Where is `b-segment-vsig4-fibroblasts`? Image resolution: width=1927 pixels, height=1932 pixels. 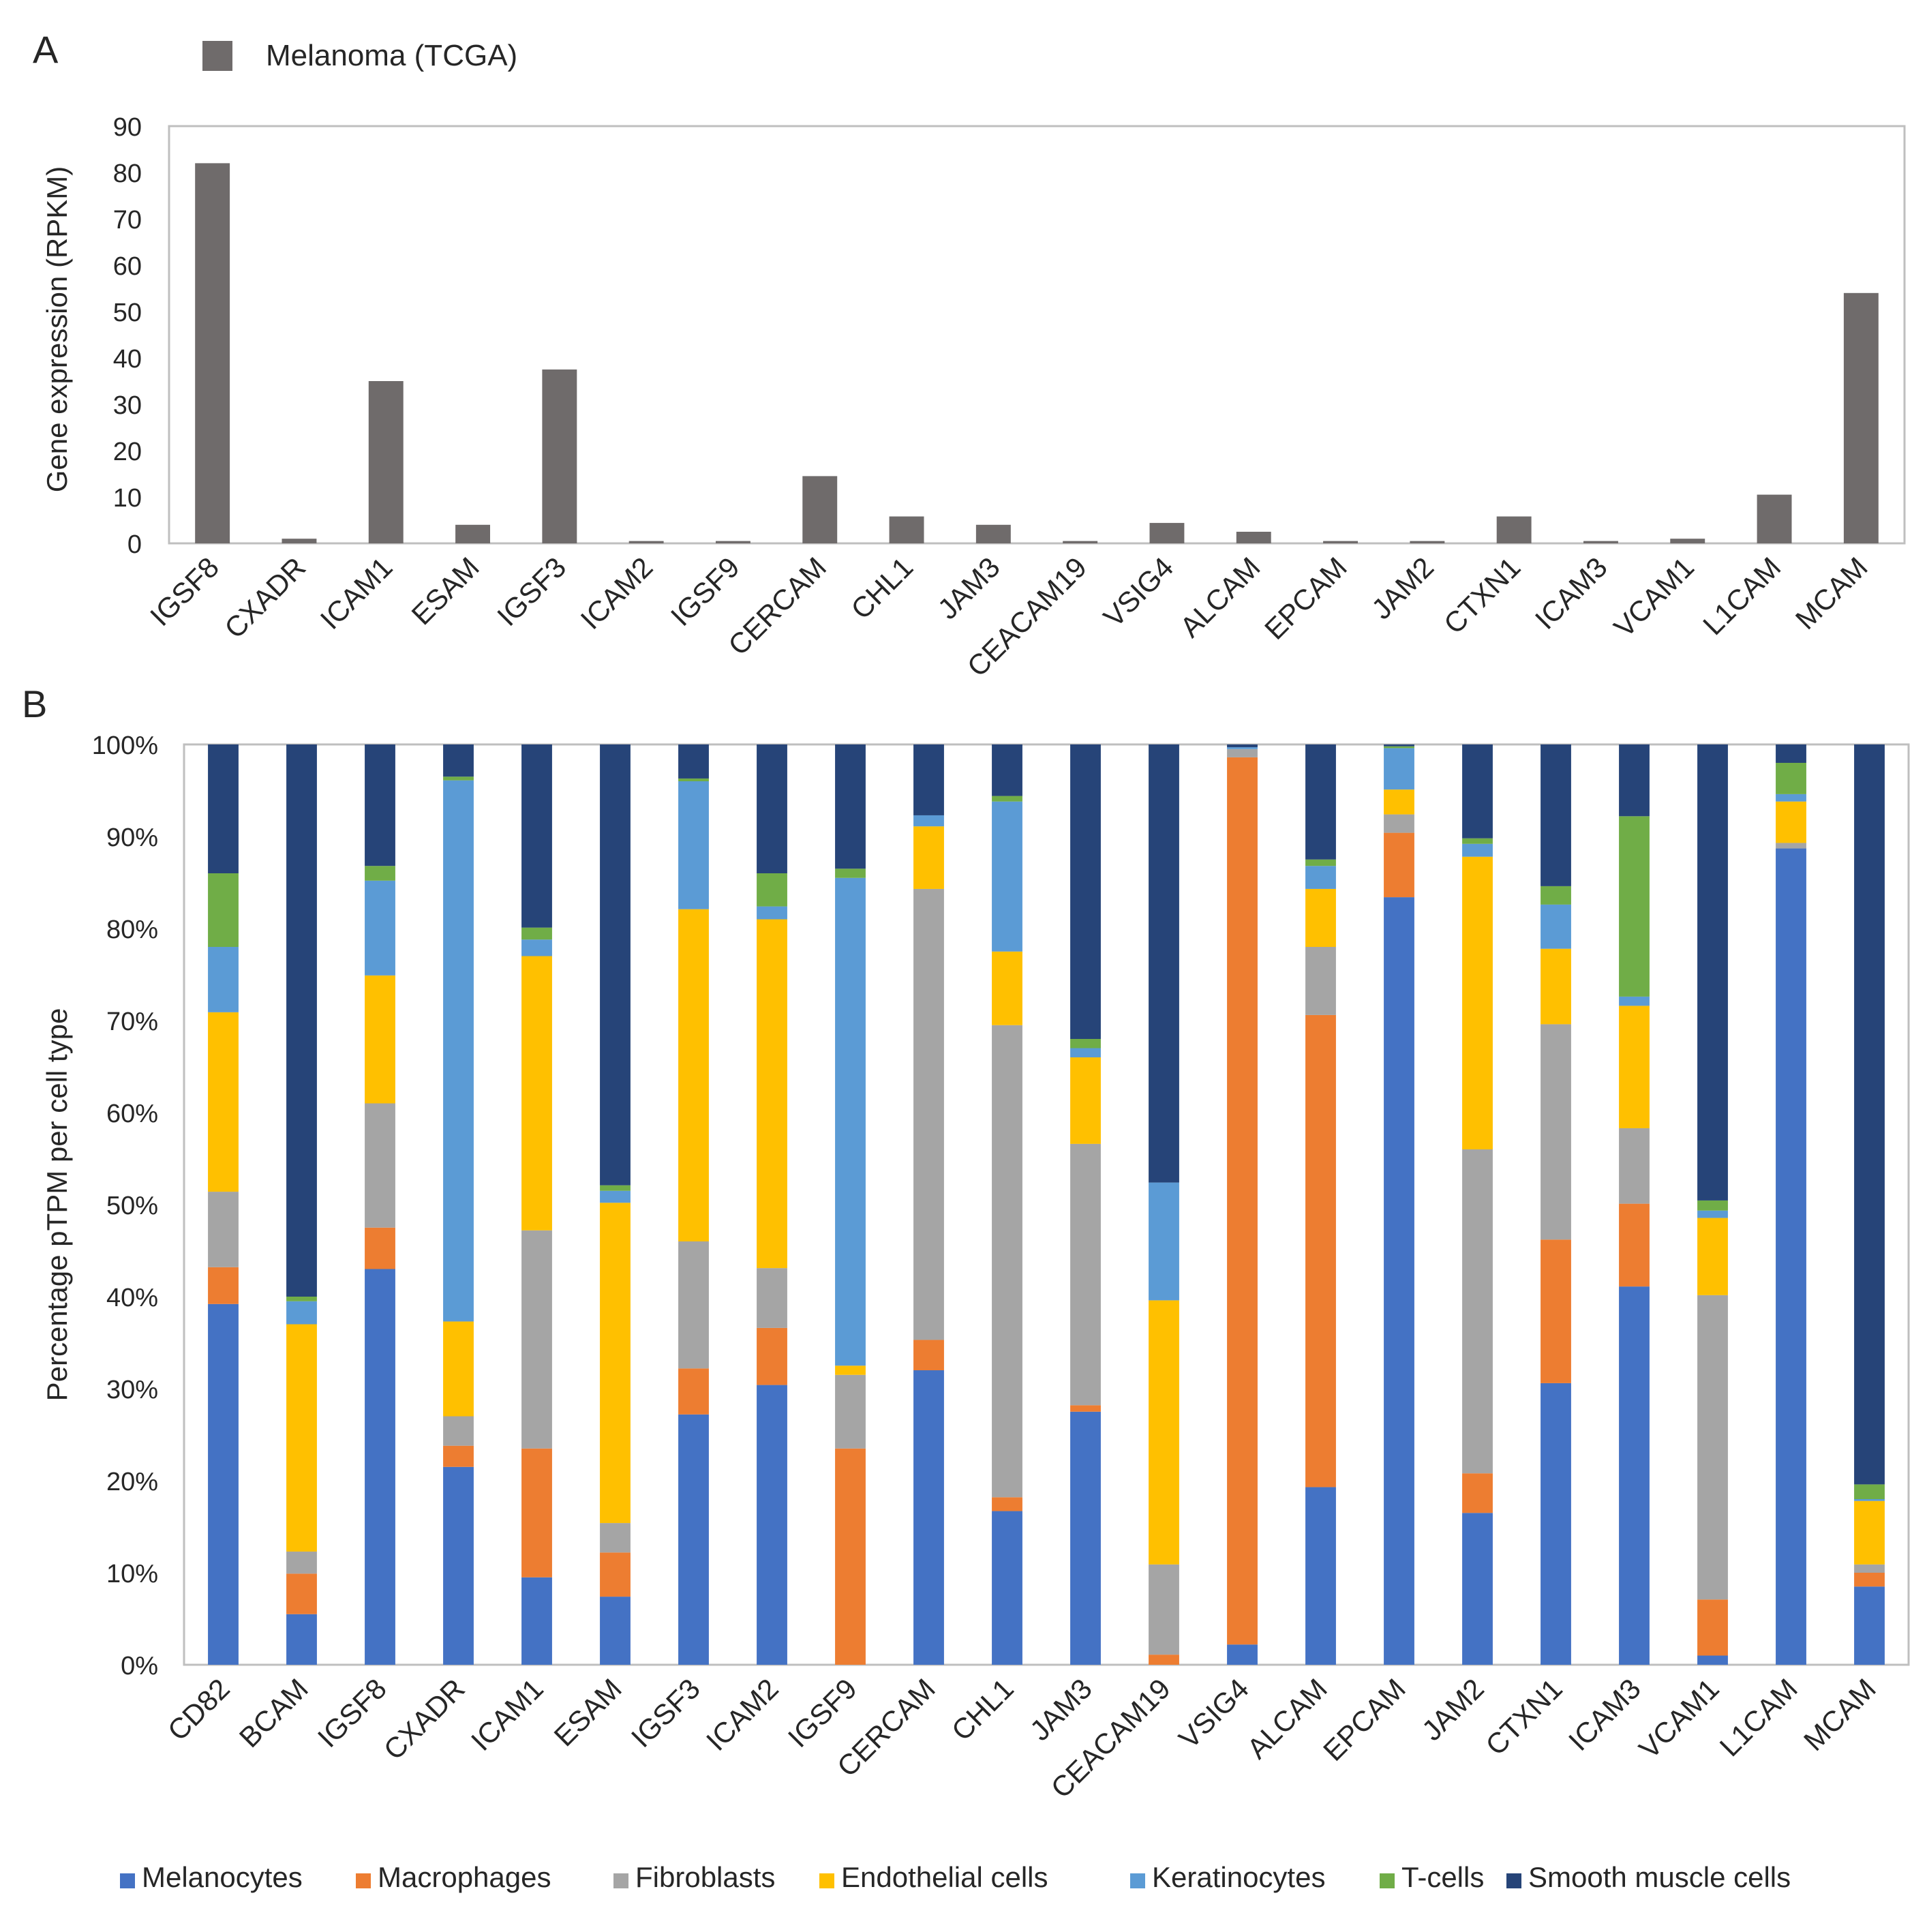
b-segment-vsig4-fibroblasts is located at coordinates (1242, 753).